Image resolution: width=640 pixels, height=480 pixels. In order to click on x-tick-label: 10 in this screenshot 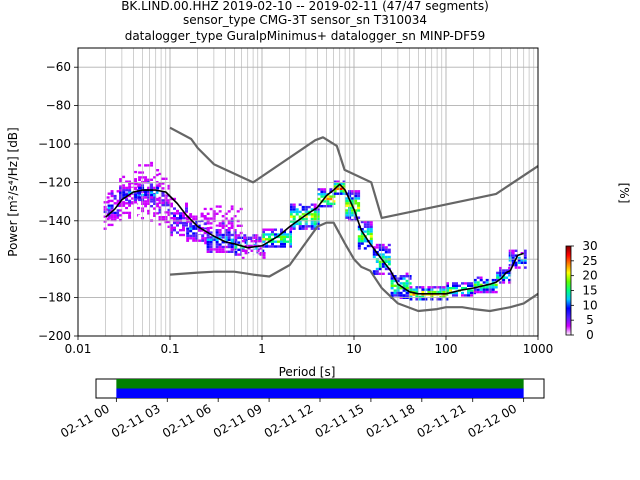, I will do `click(353, 349)`.